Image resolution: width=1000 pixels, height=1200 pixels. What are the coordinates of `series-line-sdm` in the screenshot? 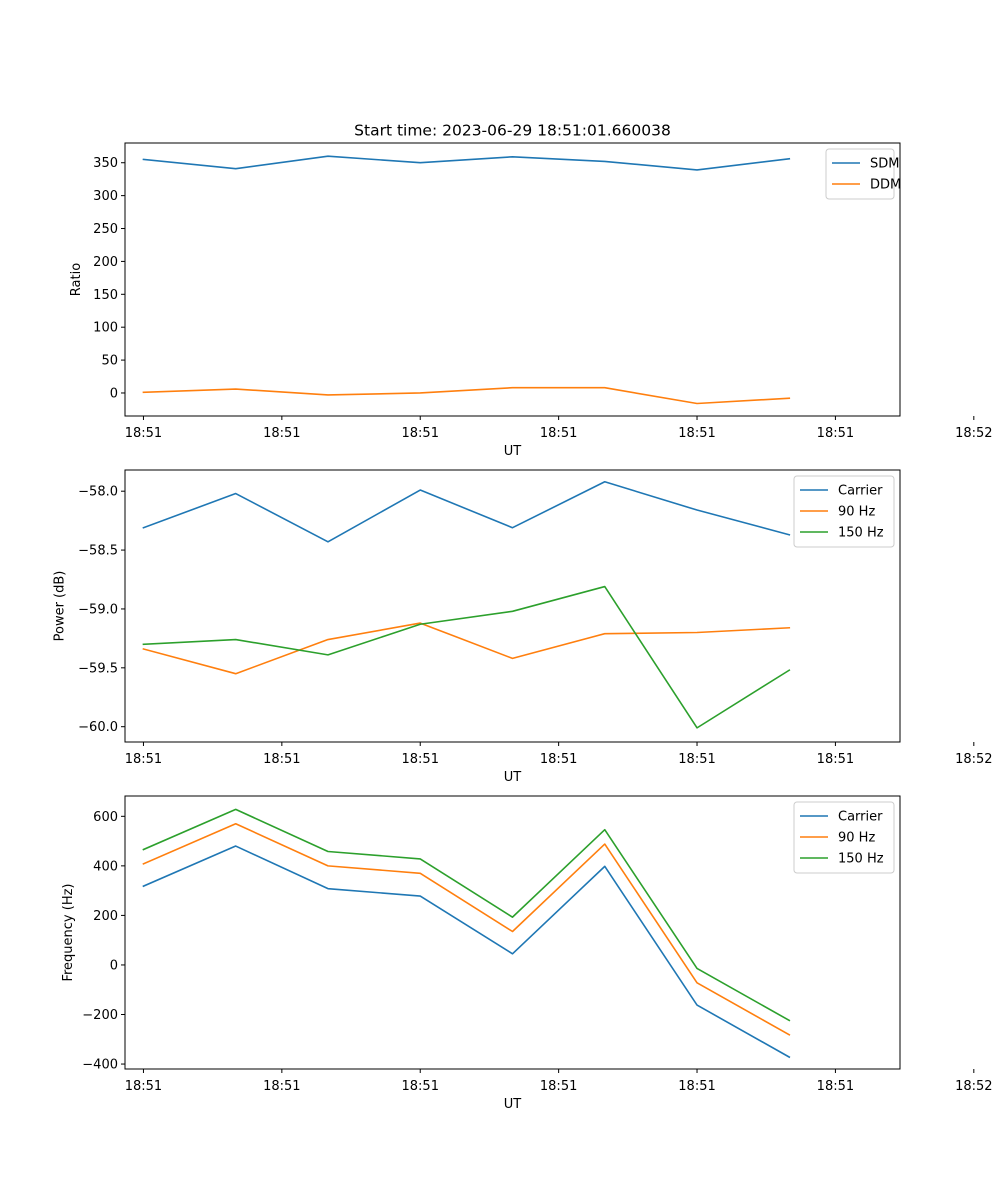 It's located at (466, 163).